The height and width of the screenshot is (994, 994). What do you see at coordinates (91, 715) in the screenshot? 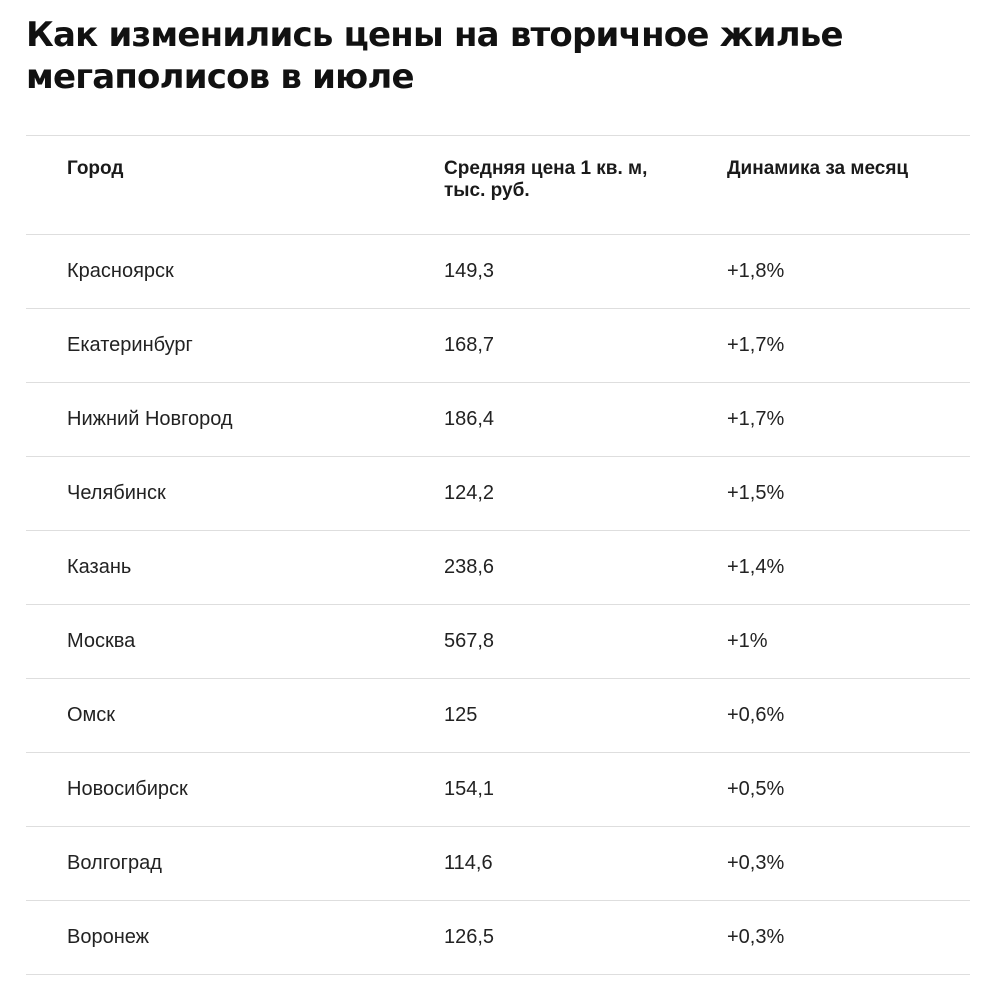
I see `city-cell: Омск` at bounding box center [91, 715].